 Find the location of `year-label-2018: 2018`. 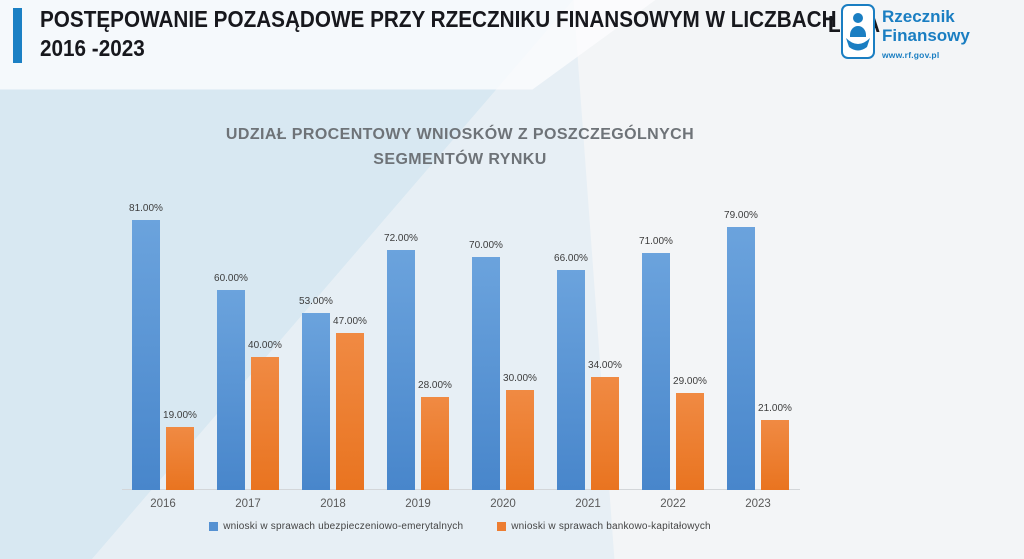

year-label-2018: 2018 is located at coordinates (333, 504).